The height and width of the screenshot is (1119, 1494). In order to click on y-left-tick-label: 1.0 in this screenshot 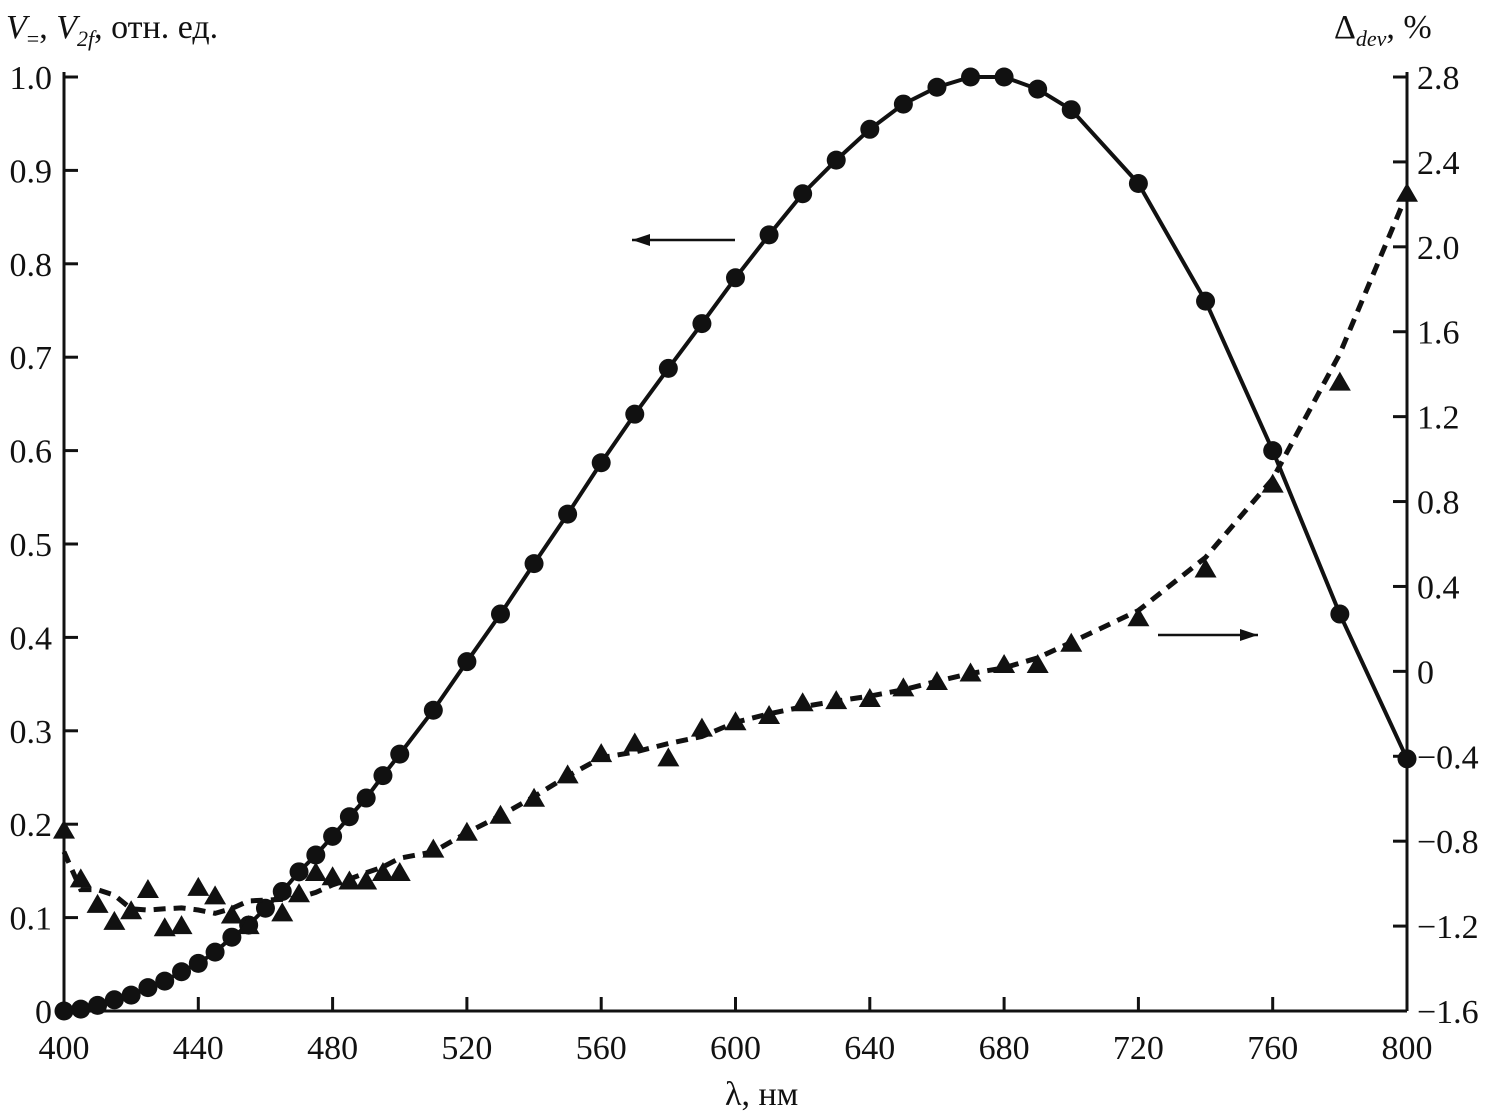, I will do `click(31, 78)`.